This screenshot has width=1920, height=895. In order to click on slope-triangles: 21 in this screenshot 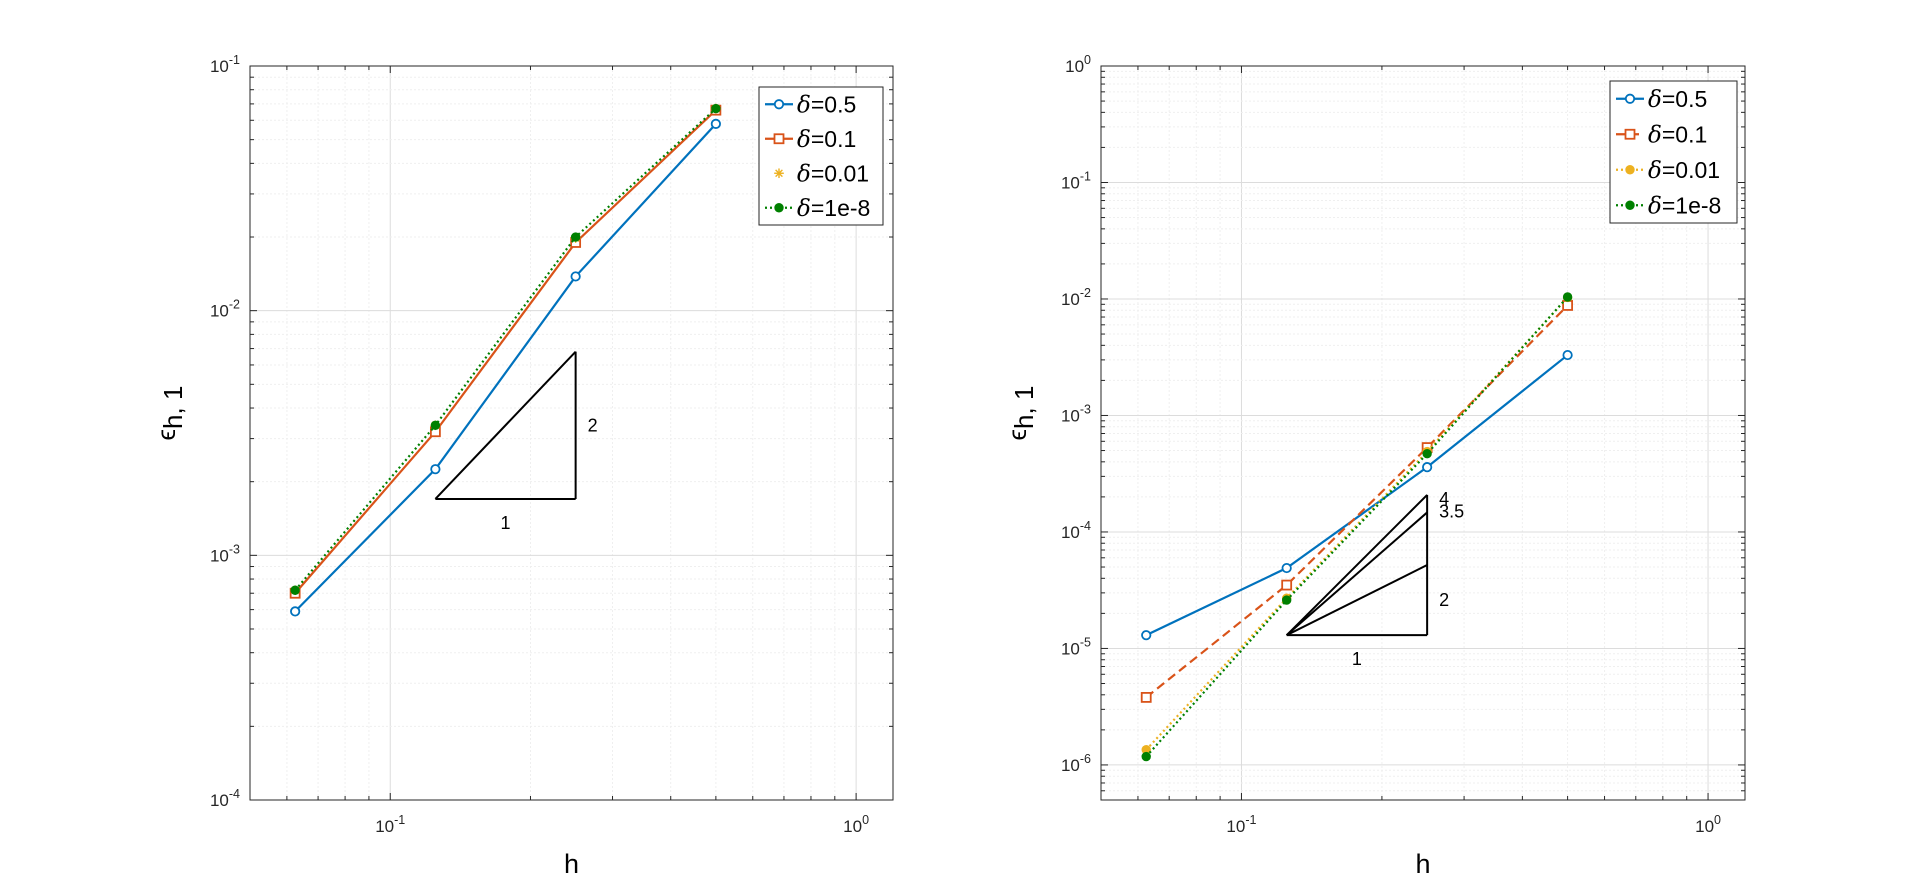, I will do `click(516, 441)`.